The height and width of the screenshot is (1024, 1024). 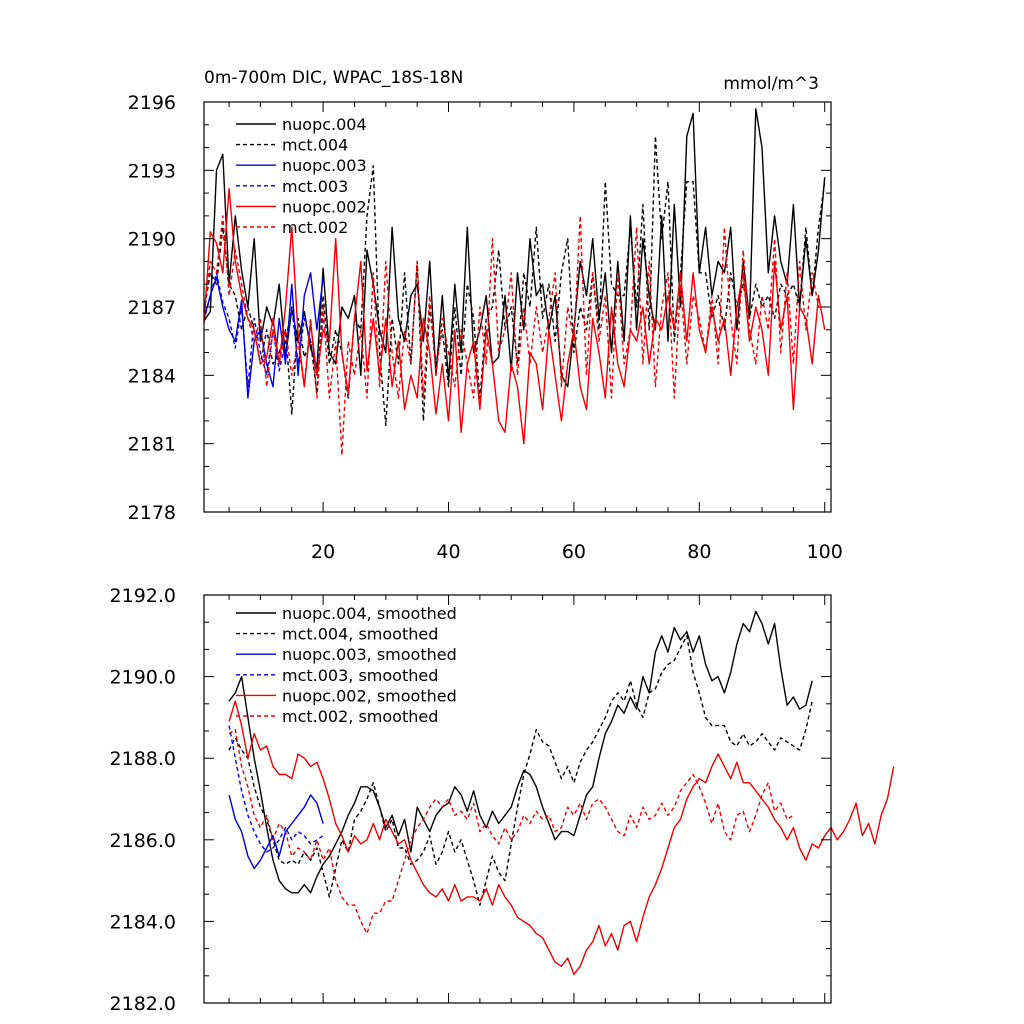 I want to click on bottom-y-tick-label: 2186.0, so click(x=143, y=841).